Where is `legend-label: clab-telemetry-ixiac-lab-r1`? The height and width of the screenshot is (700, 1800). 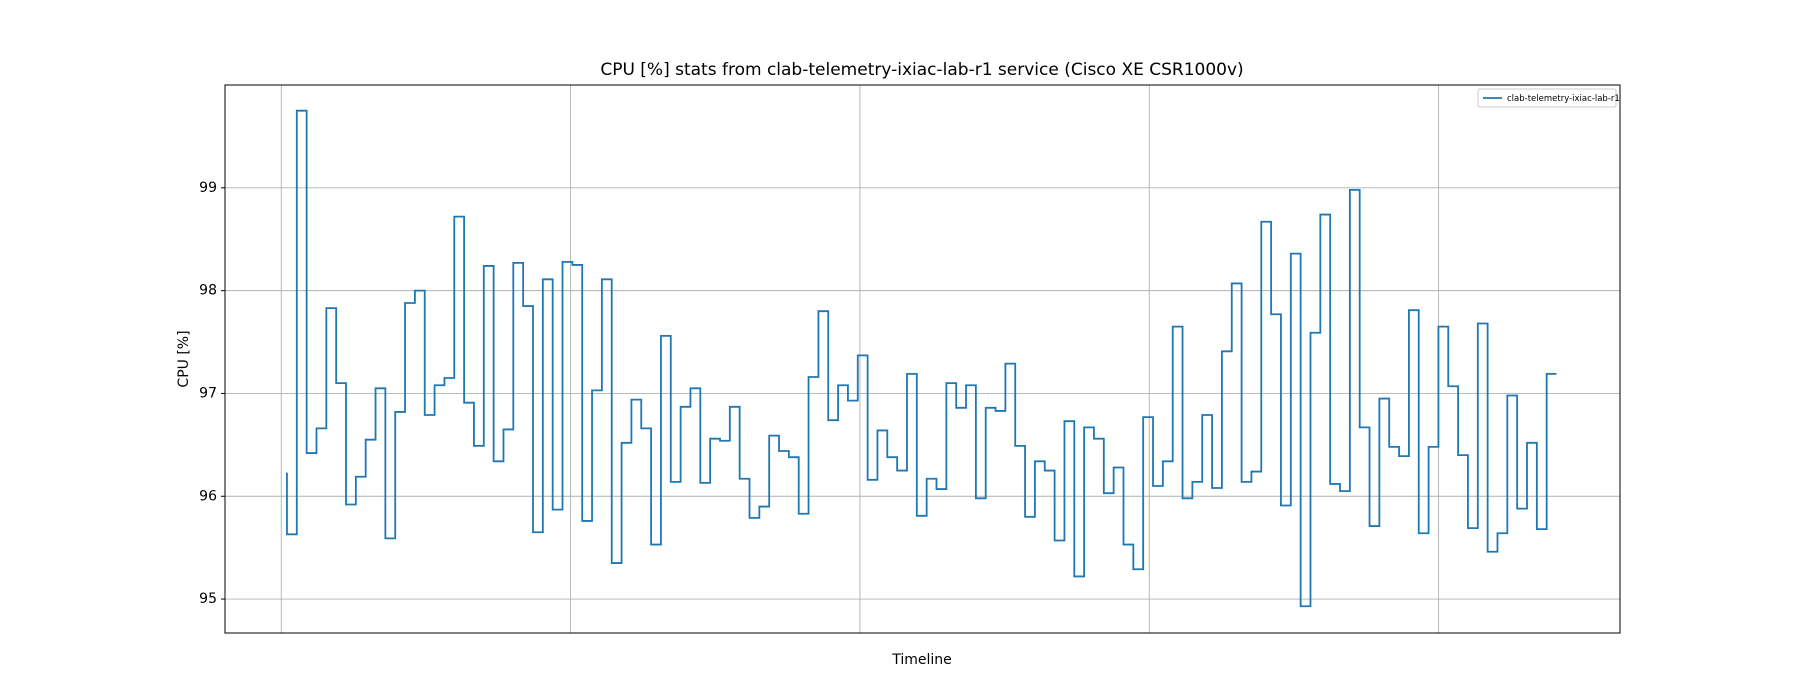 legend-label: clab-telemetry-ixiac-lab-r1 is located at coordinates (1563, 99).